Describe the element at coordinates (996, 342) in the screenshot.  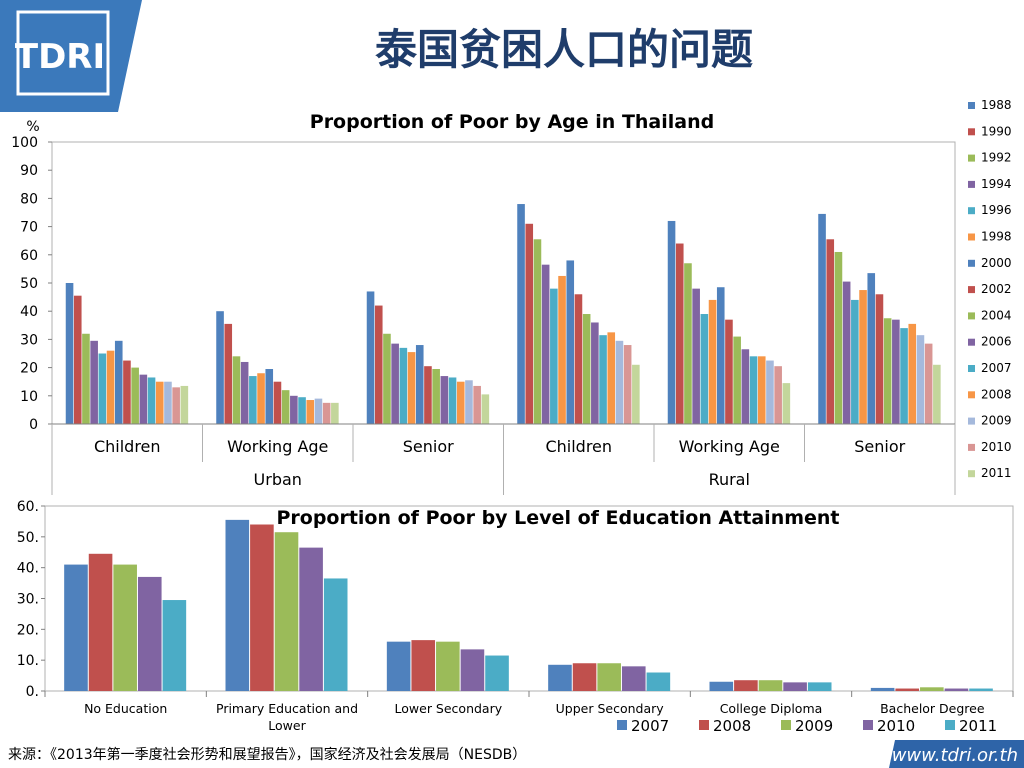
I see `legend-label: 2006` at that location.